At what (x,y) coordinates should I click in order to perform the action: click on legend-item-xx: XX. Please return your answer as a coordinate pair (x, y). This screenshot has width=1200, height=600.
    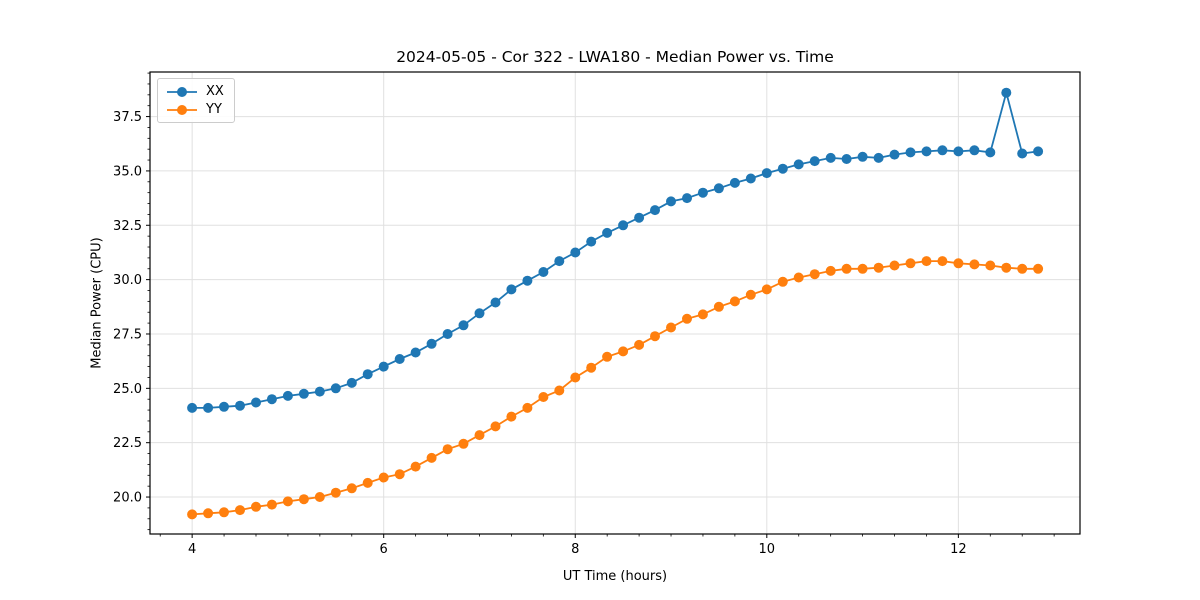
    Looking at the image, I should click on (195, 91).